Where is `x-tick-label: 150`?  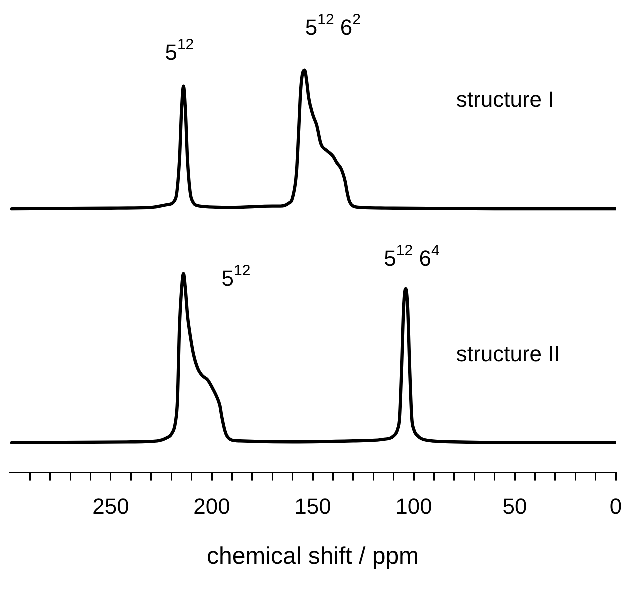 x-tick-label: 150 is located at coordinates (313, 507).